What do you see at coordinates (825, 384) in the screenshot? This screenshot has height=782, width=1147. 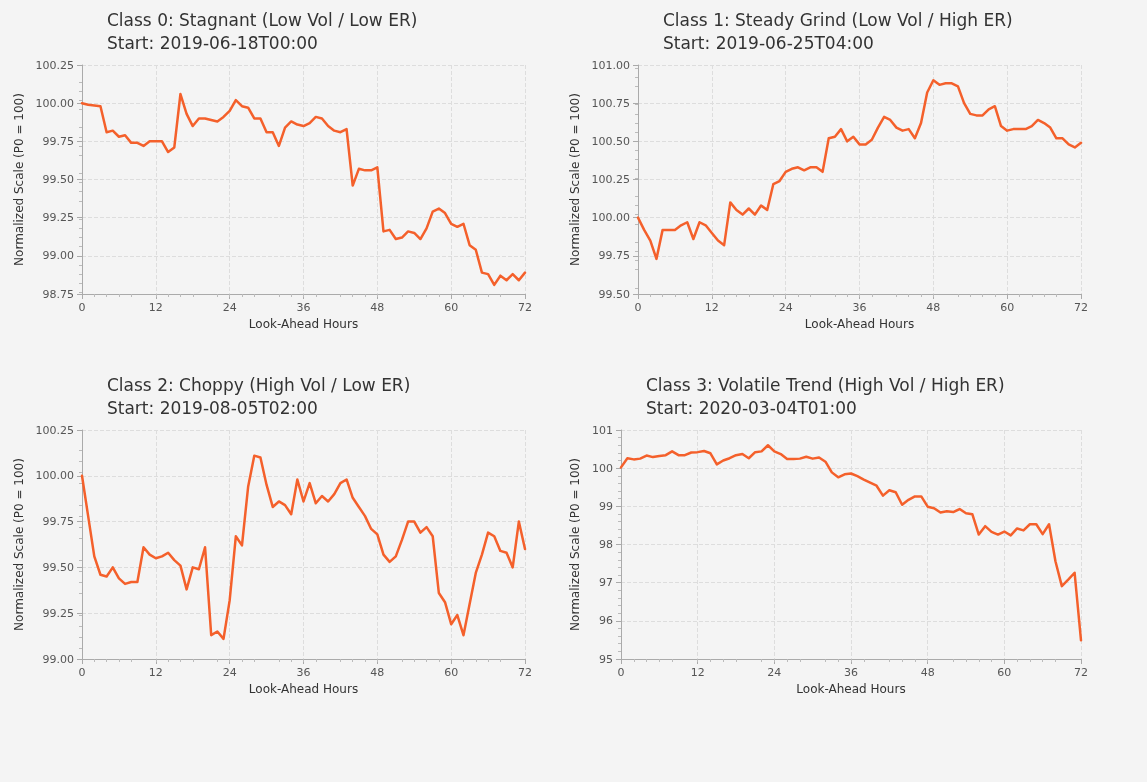 I see `chart-title: Class 3: Volatile Trend (High Vol / High ER)` at bounding box center [825, 384].